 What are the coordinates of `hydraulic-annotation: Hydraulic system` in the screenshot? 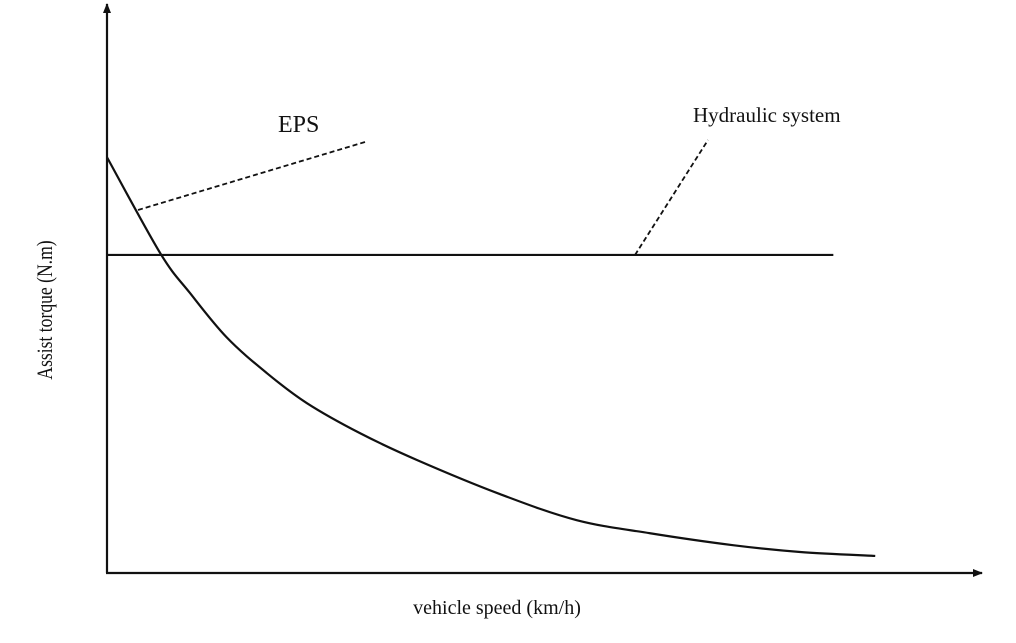 It's located at (767, 115).